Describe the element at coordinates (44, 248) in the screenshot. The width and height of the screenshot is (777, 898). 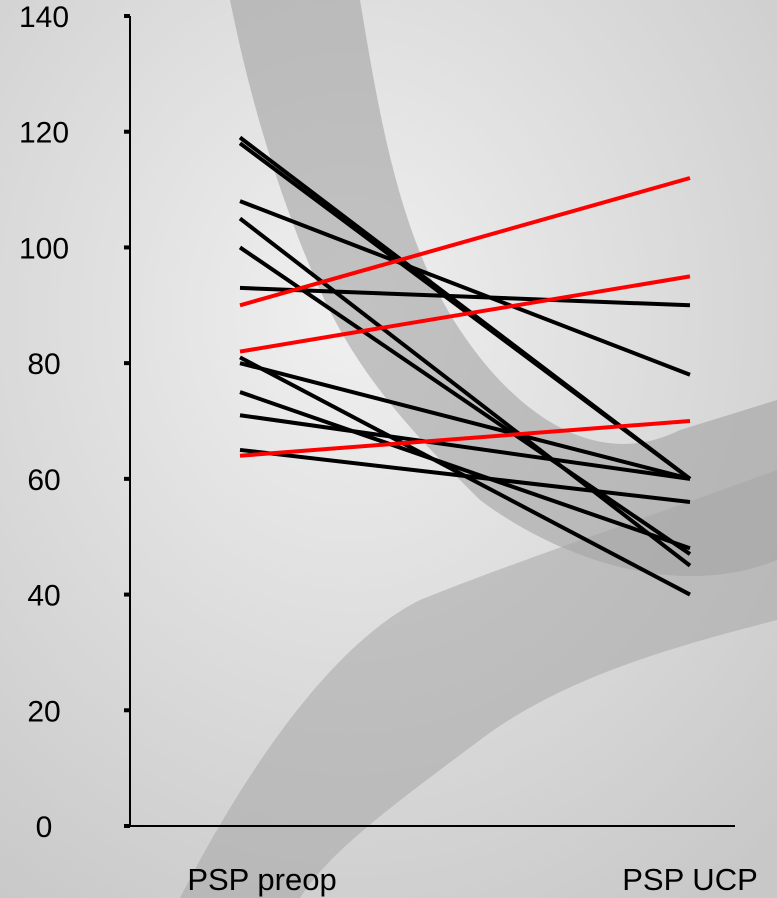
I see `y-tick-label: 100` at that location.